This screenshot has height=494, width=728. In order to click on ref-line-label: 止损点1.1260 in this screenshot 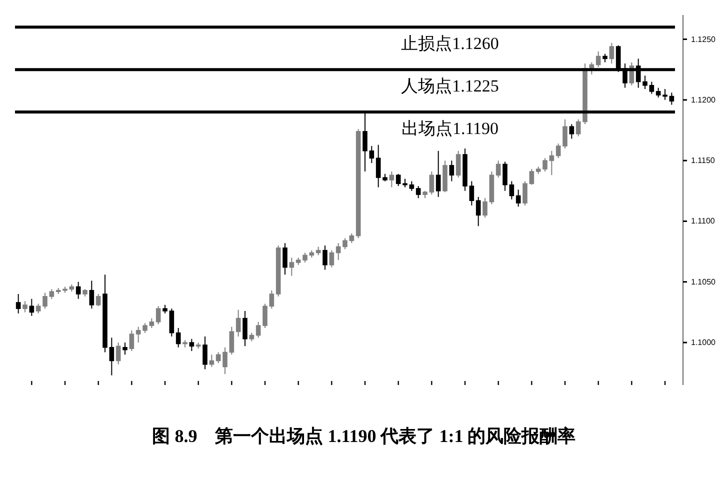, I will do `click(450, 44)`.